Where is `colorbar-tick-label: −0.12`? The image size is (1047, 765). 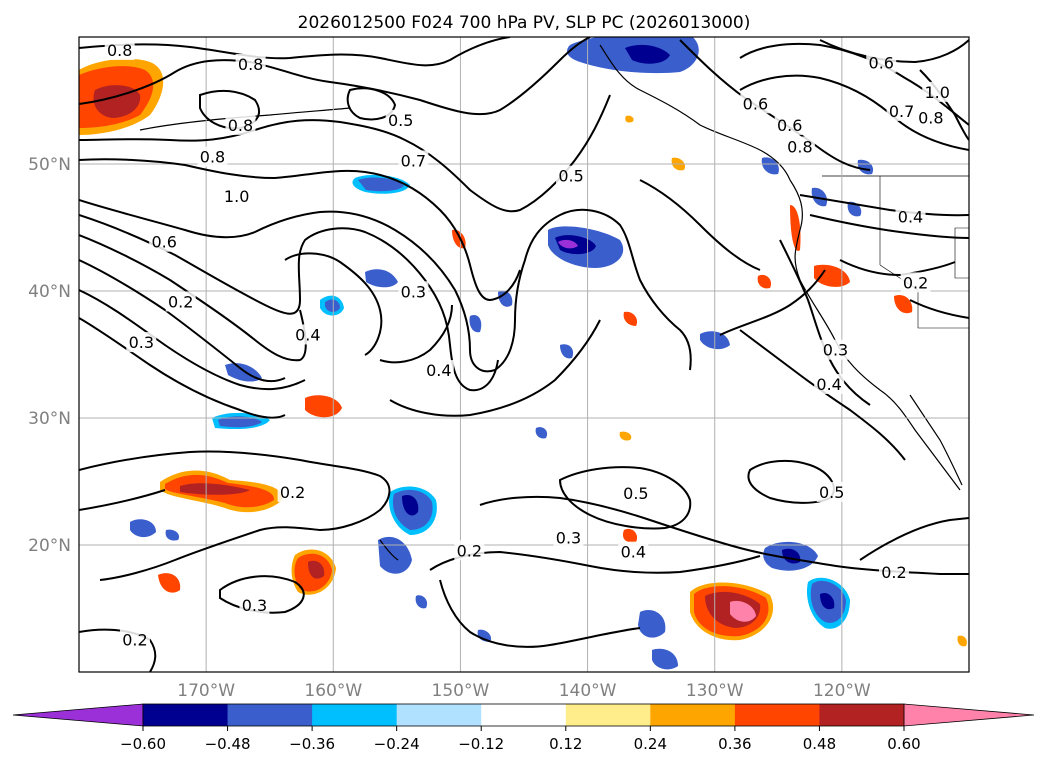 colorbar-tick-label: −0.12 is located at coordinates (481, 744).